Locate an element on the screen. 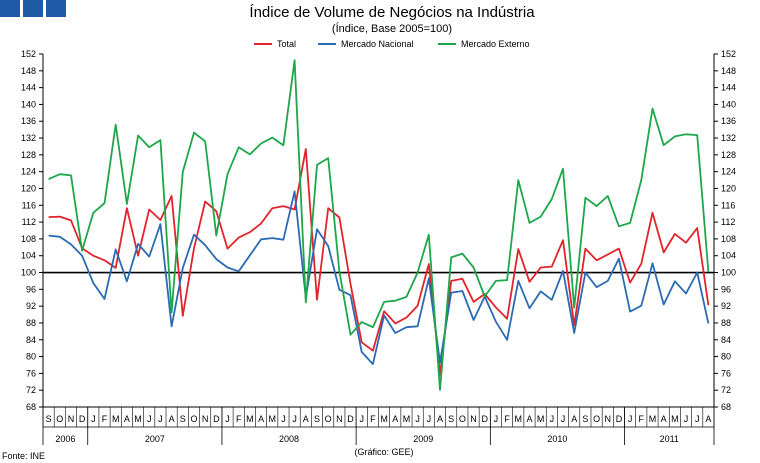 This screenshot has height=463, width=760. y-tick-label-left: 72 is located at coordinates (31, 390).